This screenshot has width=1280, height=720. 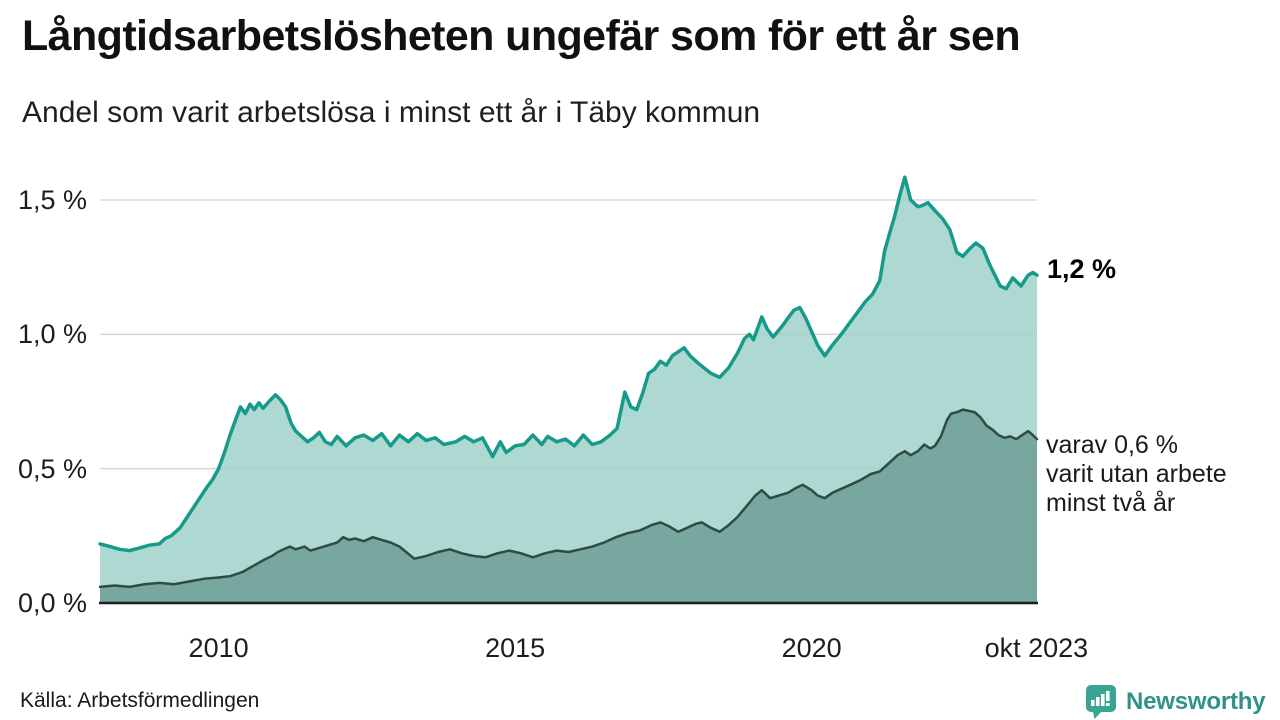 I want to click on newsworthy-logo-icon, so click(x=1101, y=702).